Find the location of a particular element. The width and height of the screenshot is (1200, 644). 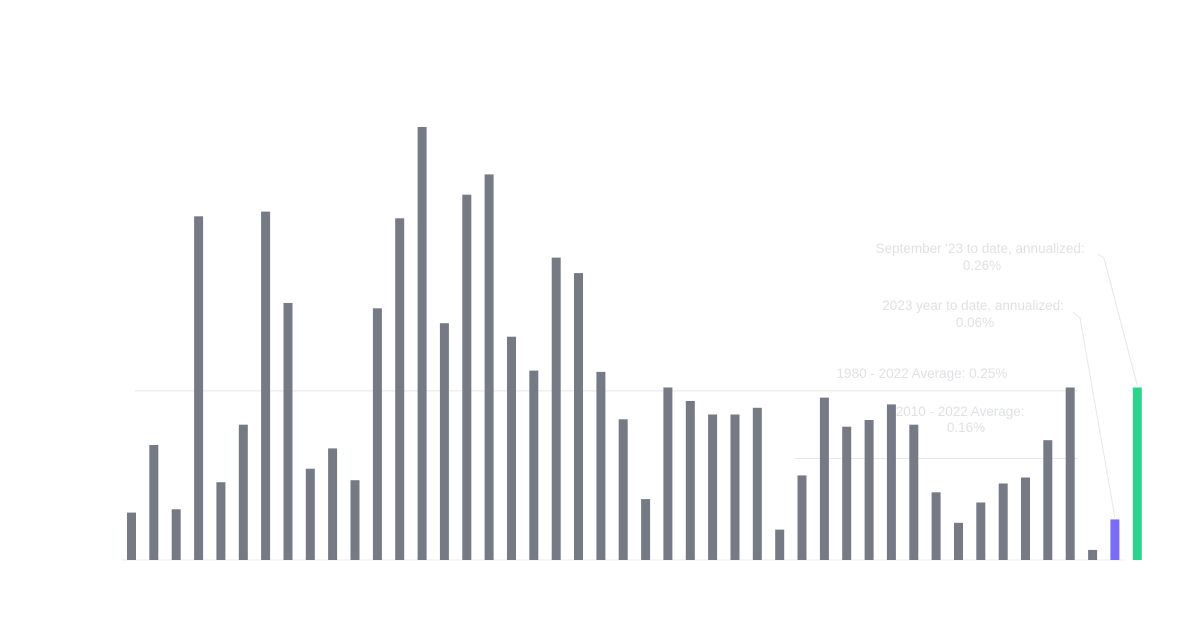

annotation-leader-lines is located at coordinates (1105, 385).